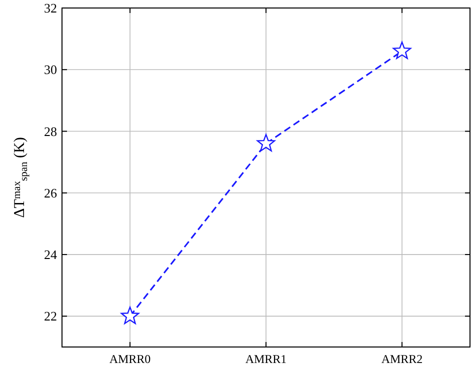 This screenshot has width=474, height=370. I want to click on y-tick-label: 26, so click(51, 192).